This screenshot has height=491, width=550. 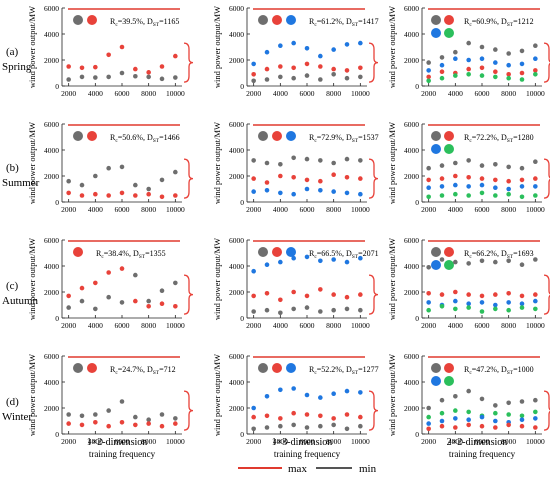 I want to click on stats-annotation: Rc=39.5%, DST=1165, so click(x=144, y=22).